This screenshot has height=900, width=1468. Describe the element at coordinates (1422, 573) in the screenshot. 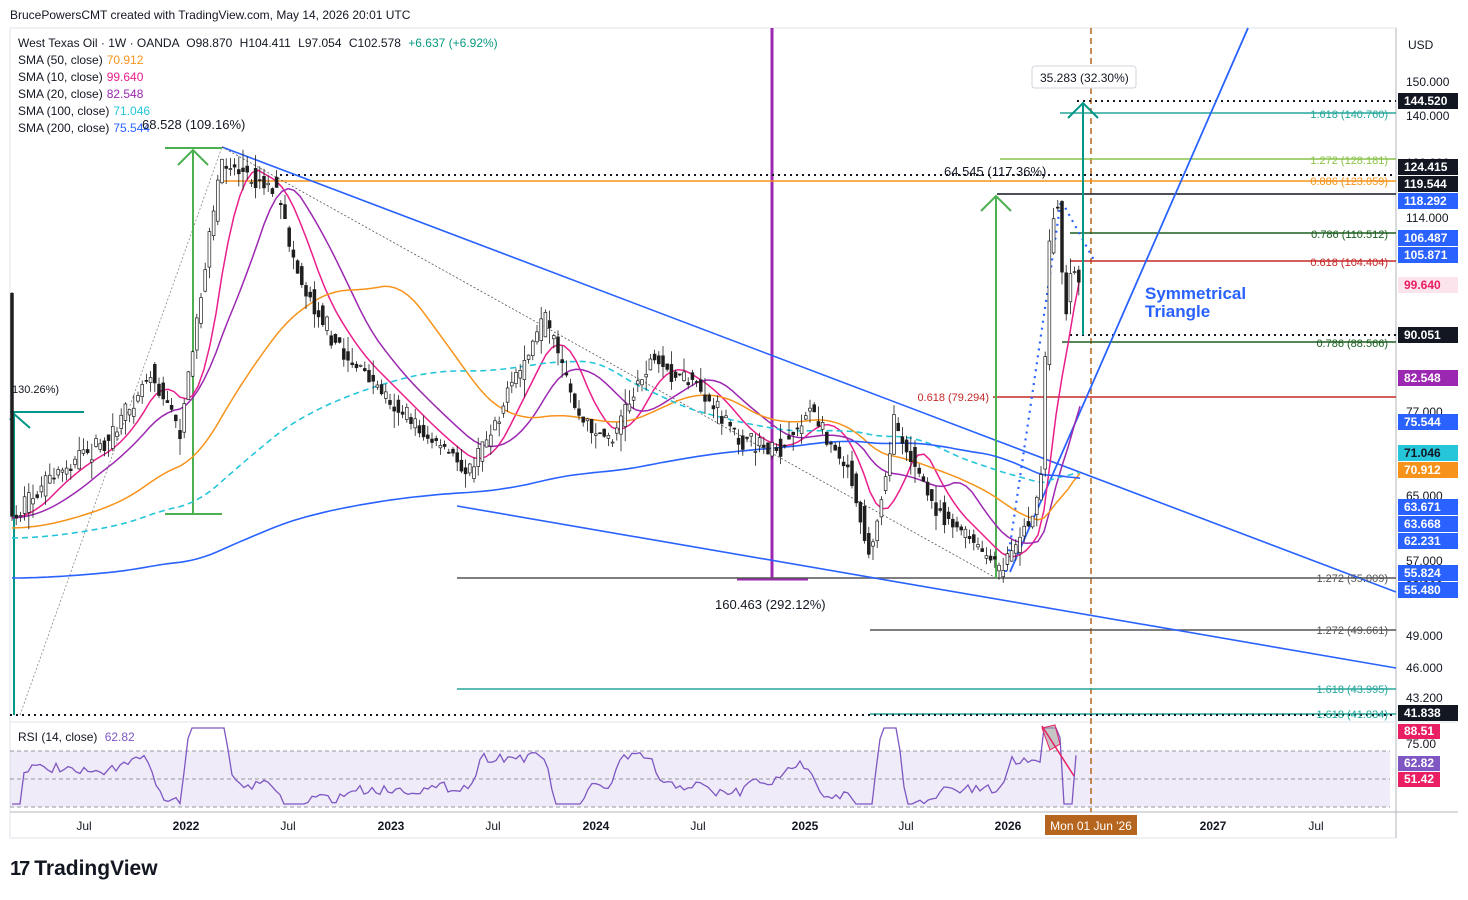

I see `price-badge: 55.824` at that location.